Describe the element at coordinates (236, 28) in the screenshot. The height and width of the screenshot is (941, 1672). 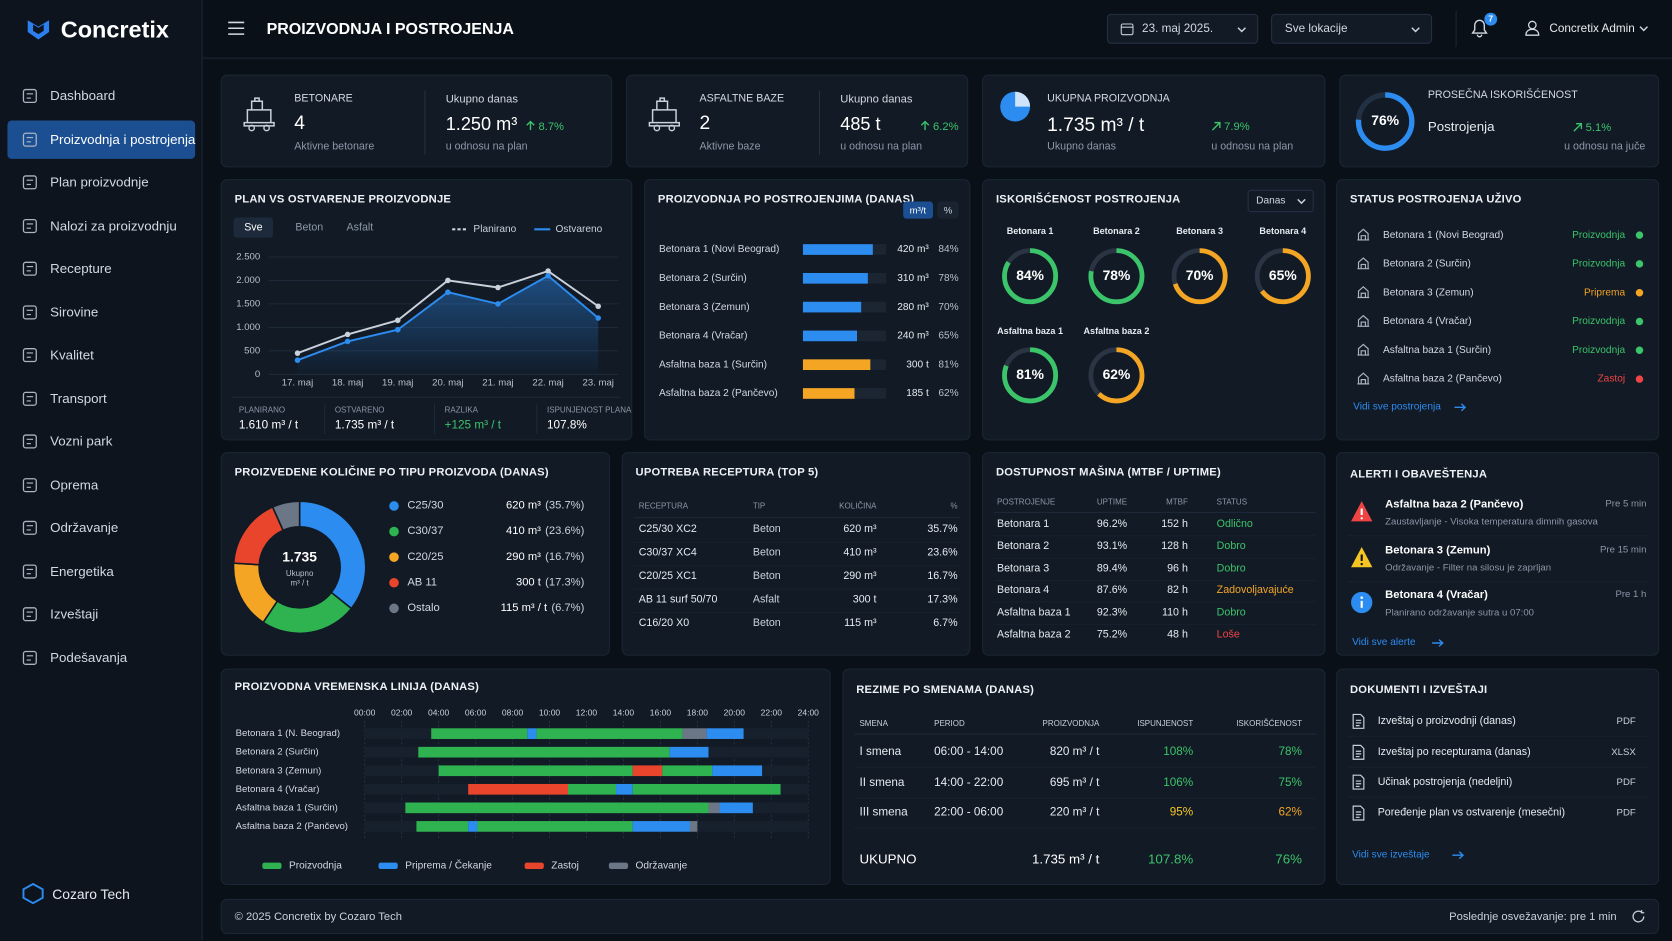
I see `menu-toggle` at that location.